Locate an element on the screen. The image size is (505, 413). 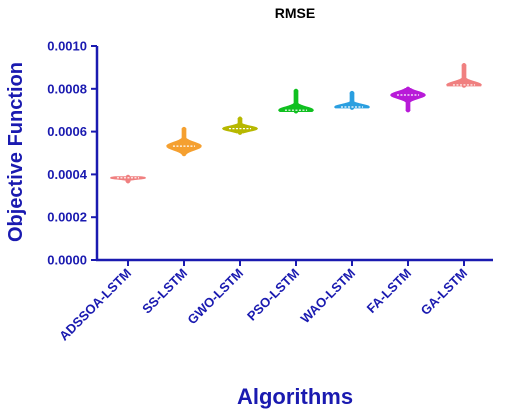
chart-title: RMSE is located at coordinates (295, 13).